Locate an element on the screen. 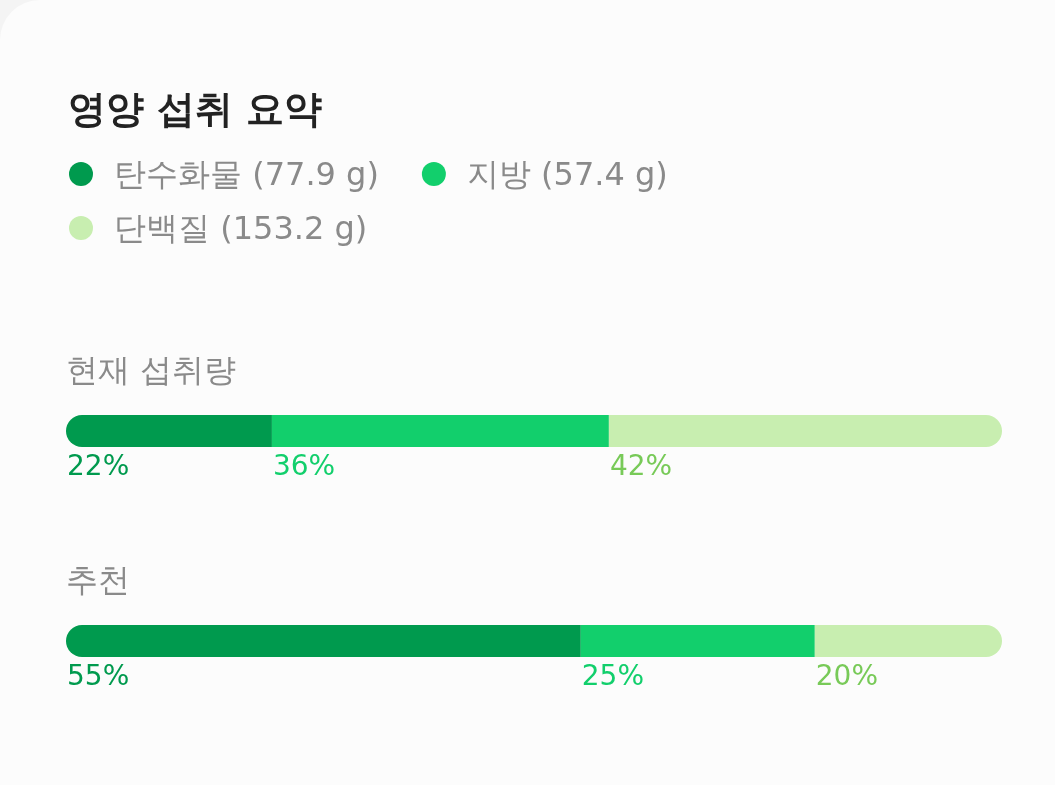 Image resolution: width=1055 pixels, height=785 pixels. title: 영양 섭취 요약 is located at coordinates (195, 109).